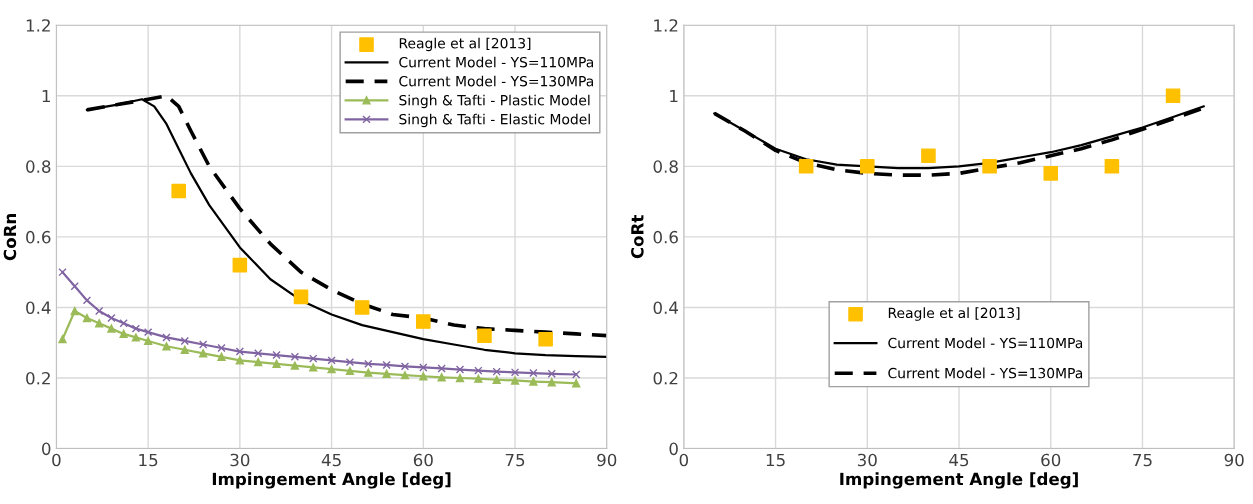 This screenshot has height=504, width=1253. Describe the element at coordinates (38, 378) in the screenshot. I see `y-tick-label: 0.2` at that location.